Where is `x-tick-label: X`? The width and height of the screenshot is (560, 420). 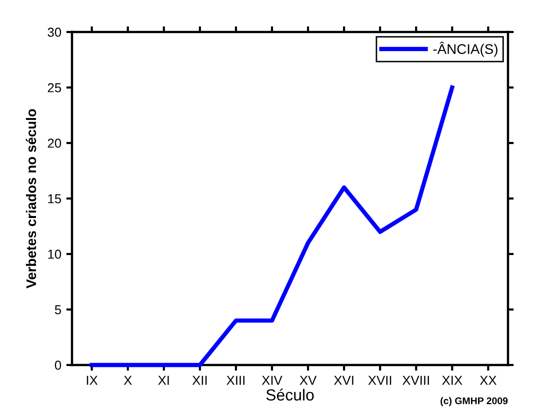 x-tick-label: X is located at coordinates (128, 380).